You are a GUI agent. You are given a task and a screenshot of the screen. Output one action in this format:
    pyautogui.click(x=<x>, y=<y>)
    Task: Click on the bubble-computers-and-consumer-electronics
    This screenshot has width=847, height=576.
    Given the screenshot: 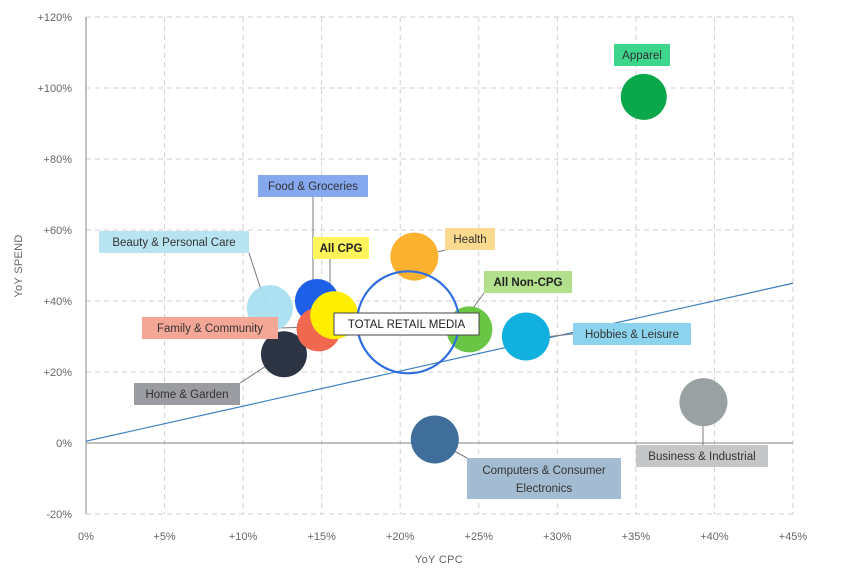 What is the action you would take?
    pyautogui.click(x=434, y=439)
    